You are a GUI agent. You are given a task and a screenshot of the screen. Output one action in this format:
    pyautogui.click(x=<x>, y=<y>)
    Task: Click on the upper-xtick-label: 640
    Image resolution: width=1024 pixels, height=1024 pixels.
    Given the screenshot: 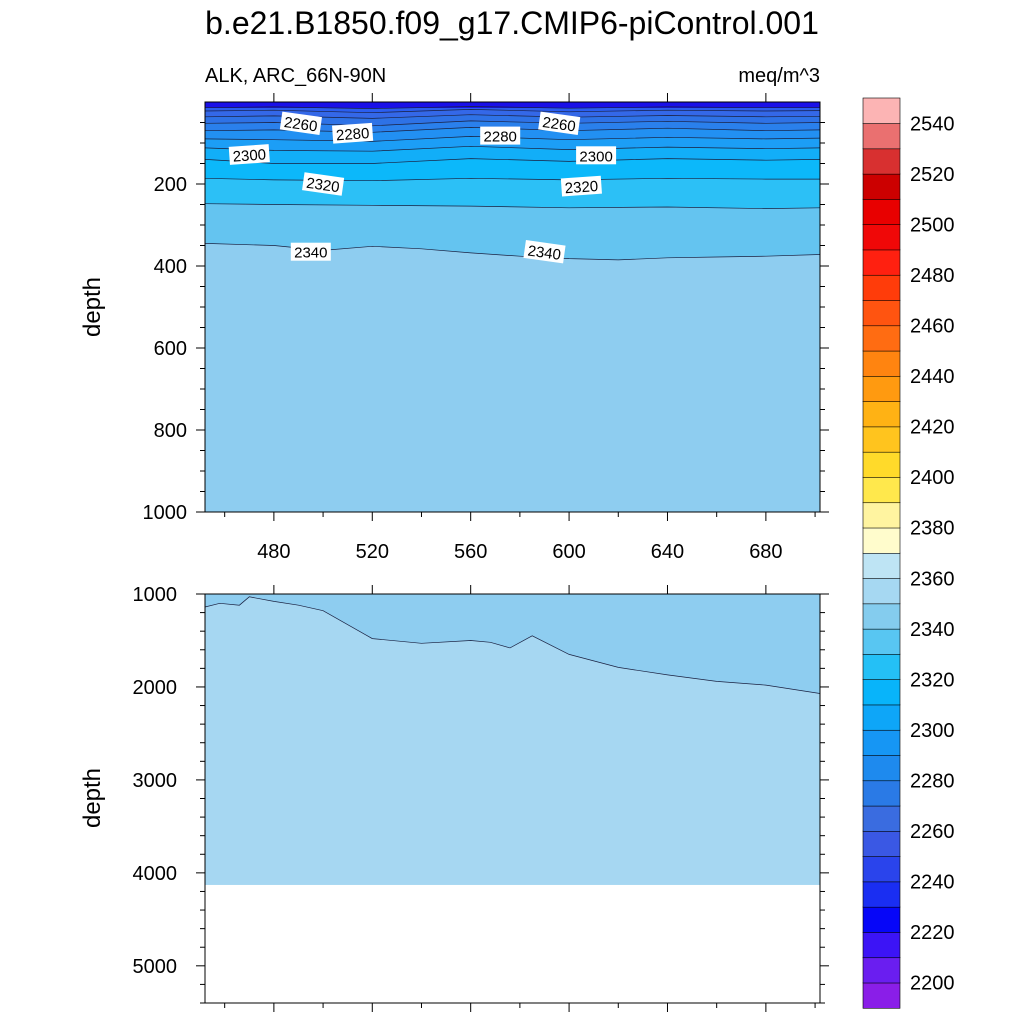 What is the action you would take?
    pyautogui.click(x=667, y=552)
    